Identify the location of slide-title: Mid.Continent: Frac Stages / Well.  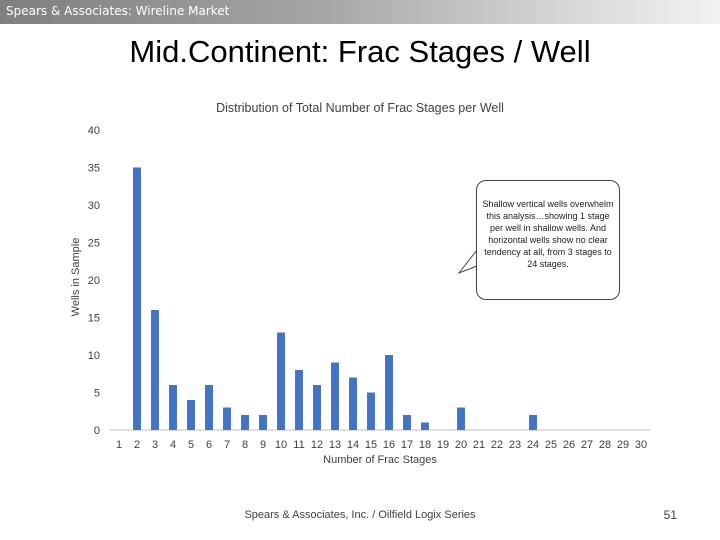
(360, 51).